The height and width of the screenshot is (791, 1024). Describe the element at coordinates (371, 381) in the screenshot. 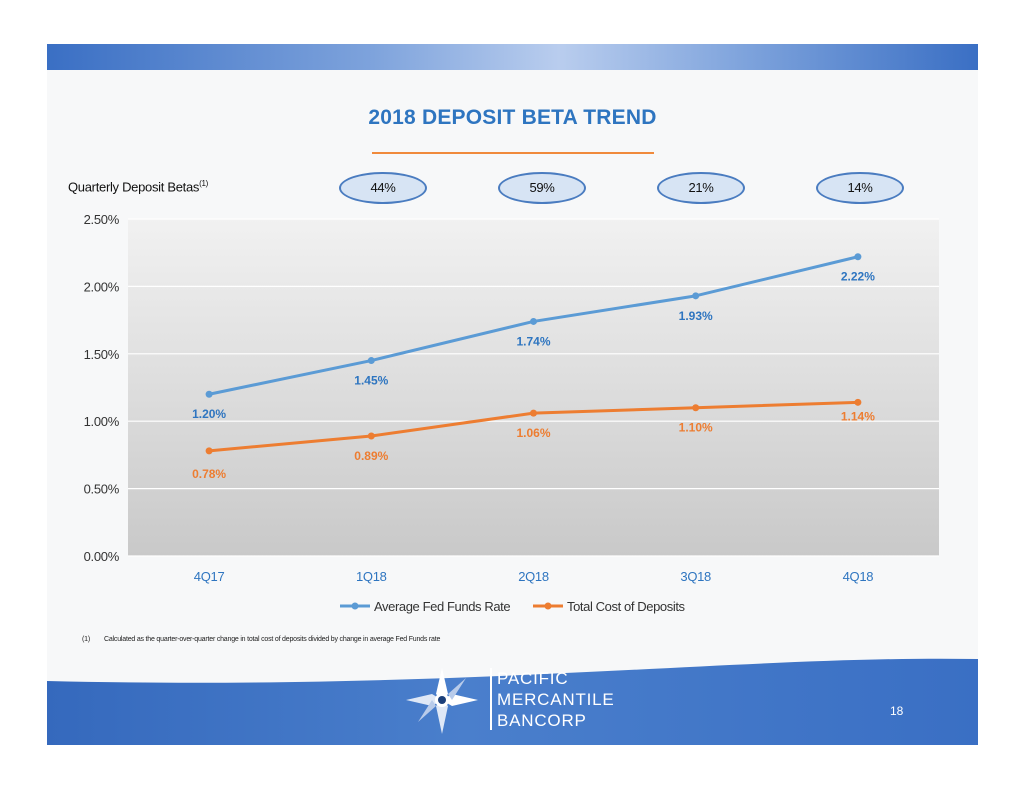

I see `fed-funds-data-label: 1.45%` at that location.